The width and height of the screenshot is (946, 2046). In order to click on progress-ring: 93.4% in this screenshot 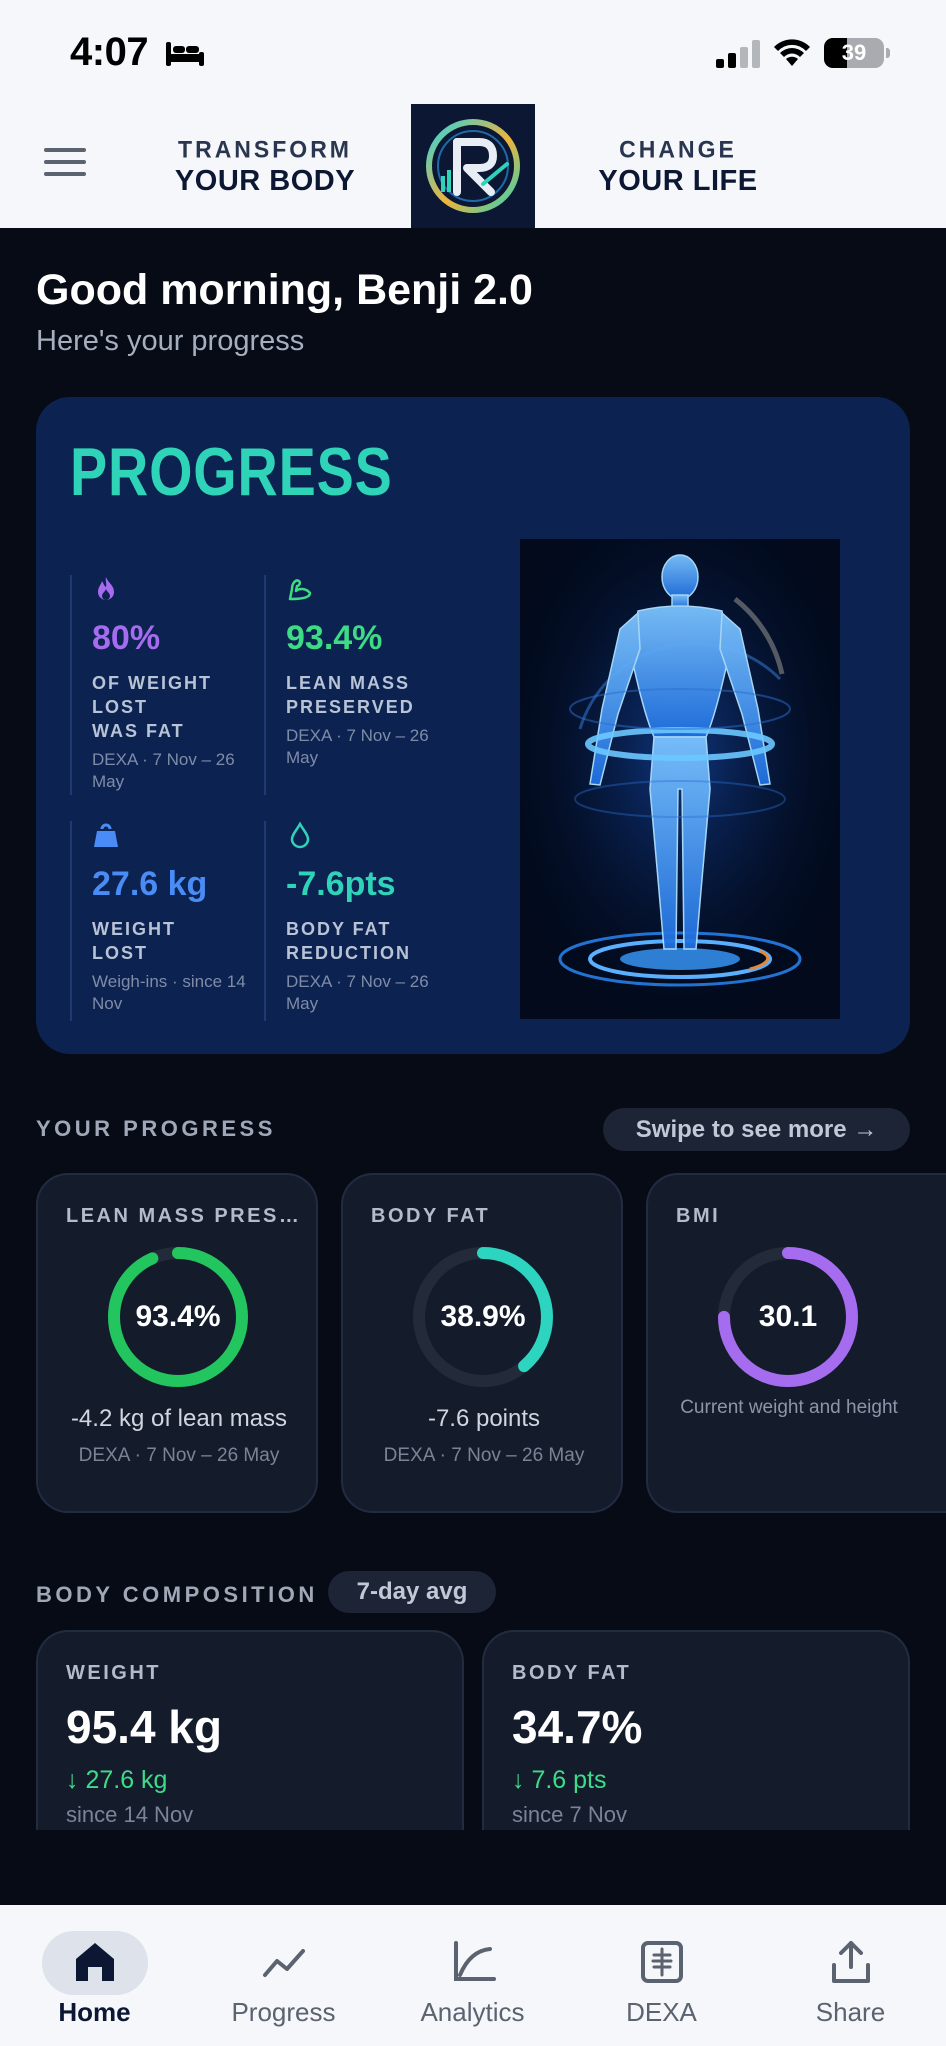, I will do `click(178, 1317)`.